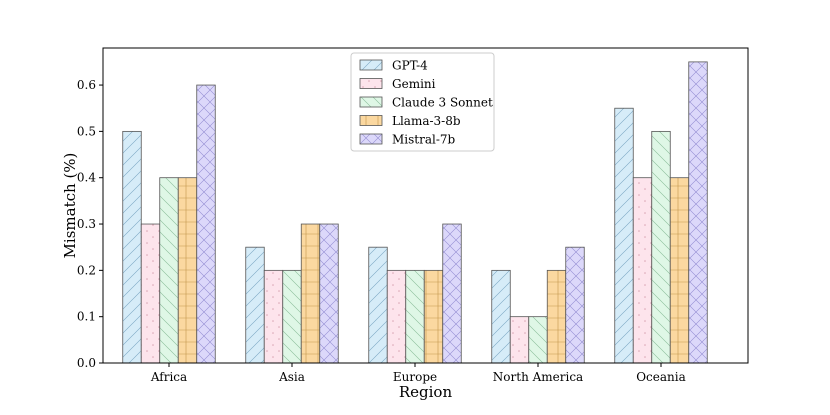 This screenshot has width=830, height=415. I want to click on x-axis-title: Region, so click(426, 392).